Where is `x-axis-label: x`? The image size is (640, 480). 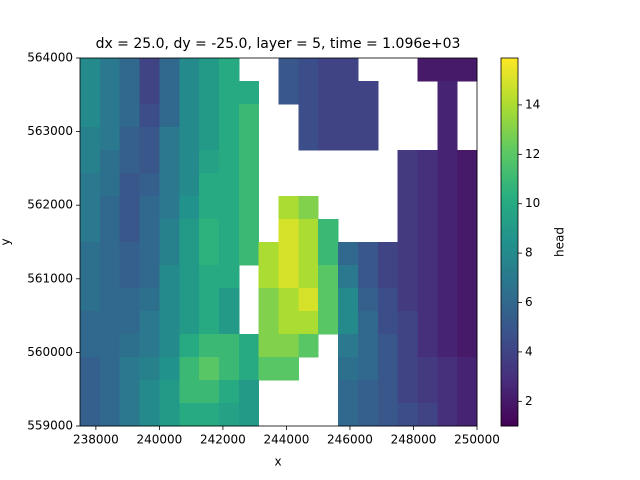
x-axis-label: x is located at coordinates (277, 462).